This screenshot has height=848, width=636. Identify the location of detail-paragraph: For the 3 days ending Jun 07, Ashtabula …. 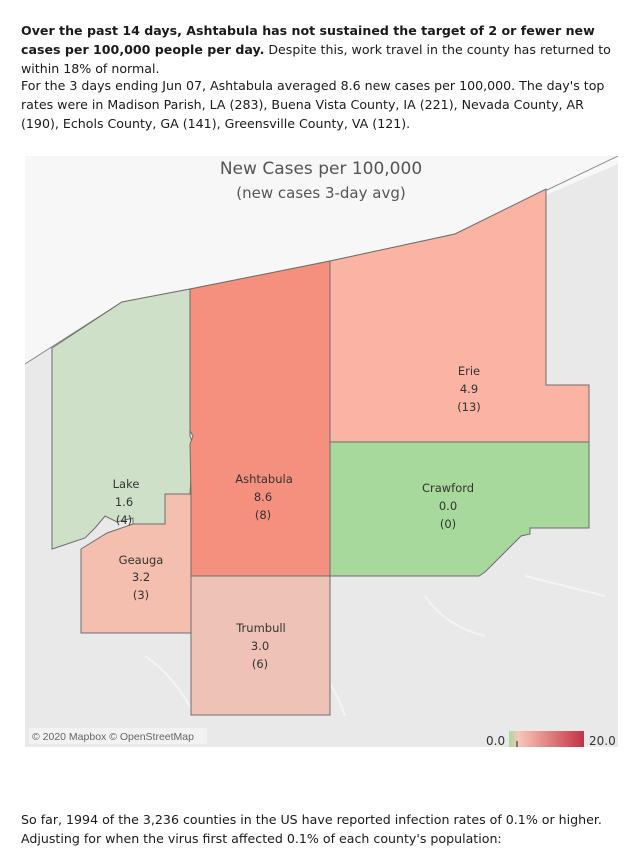
(313, 104).